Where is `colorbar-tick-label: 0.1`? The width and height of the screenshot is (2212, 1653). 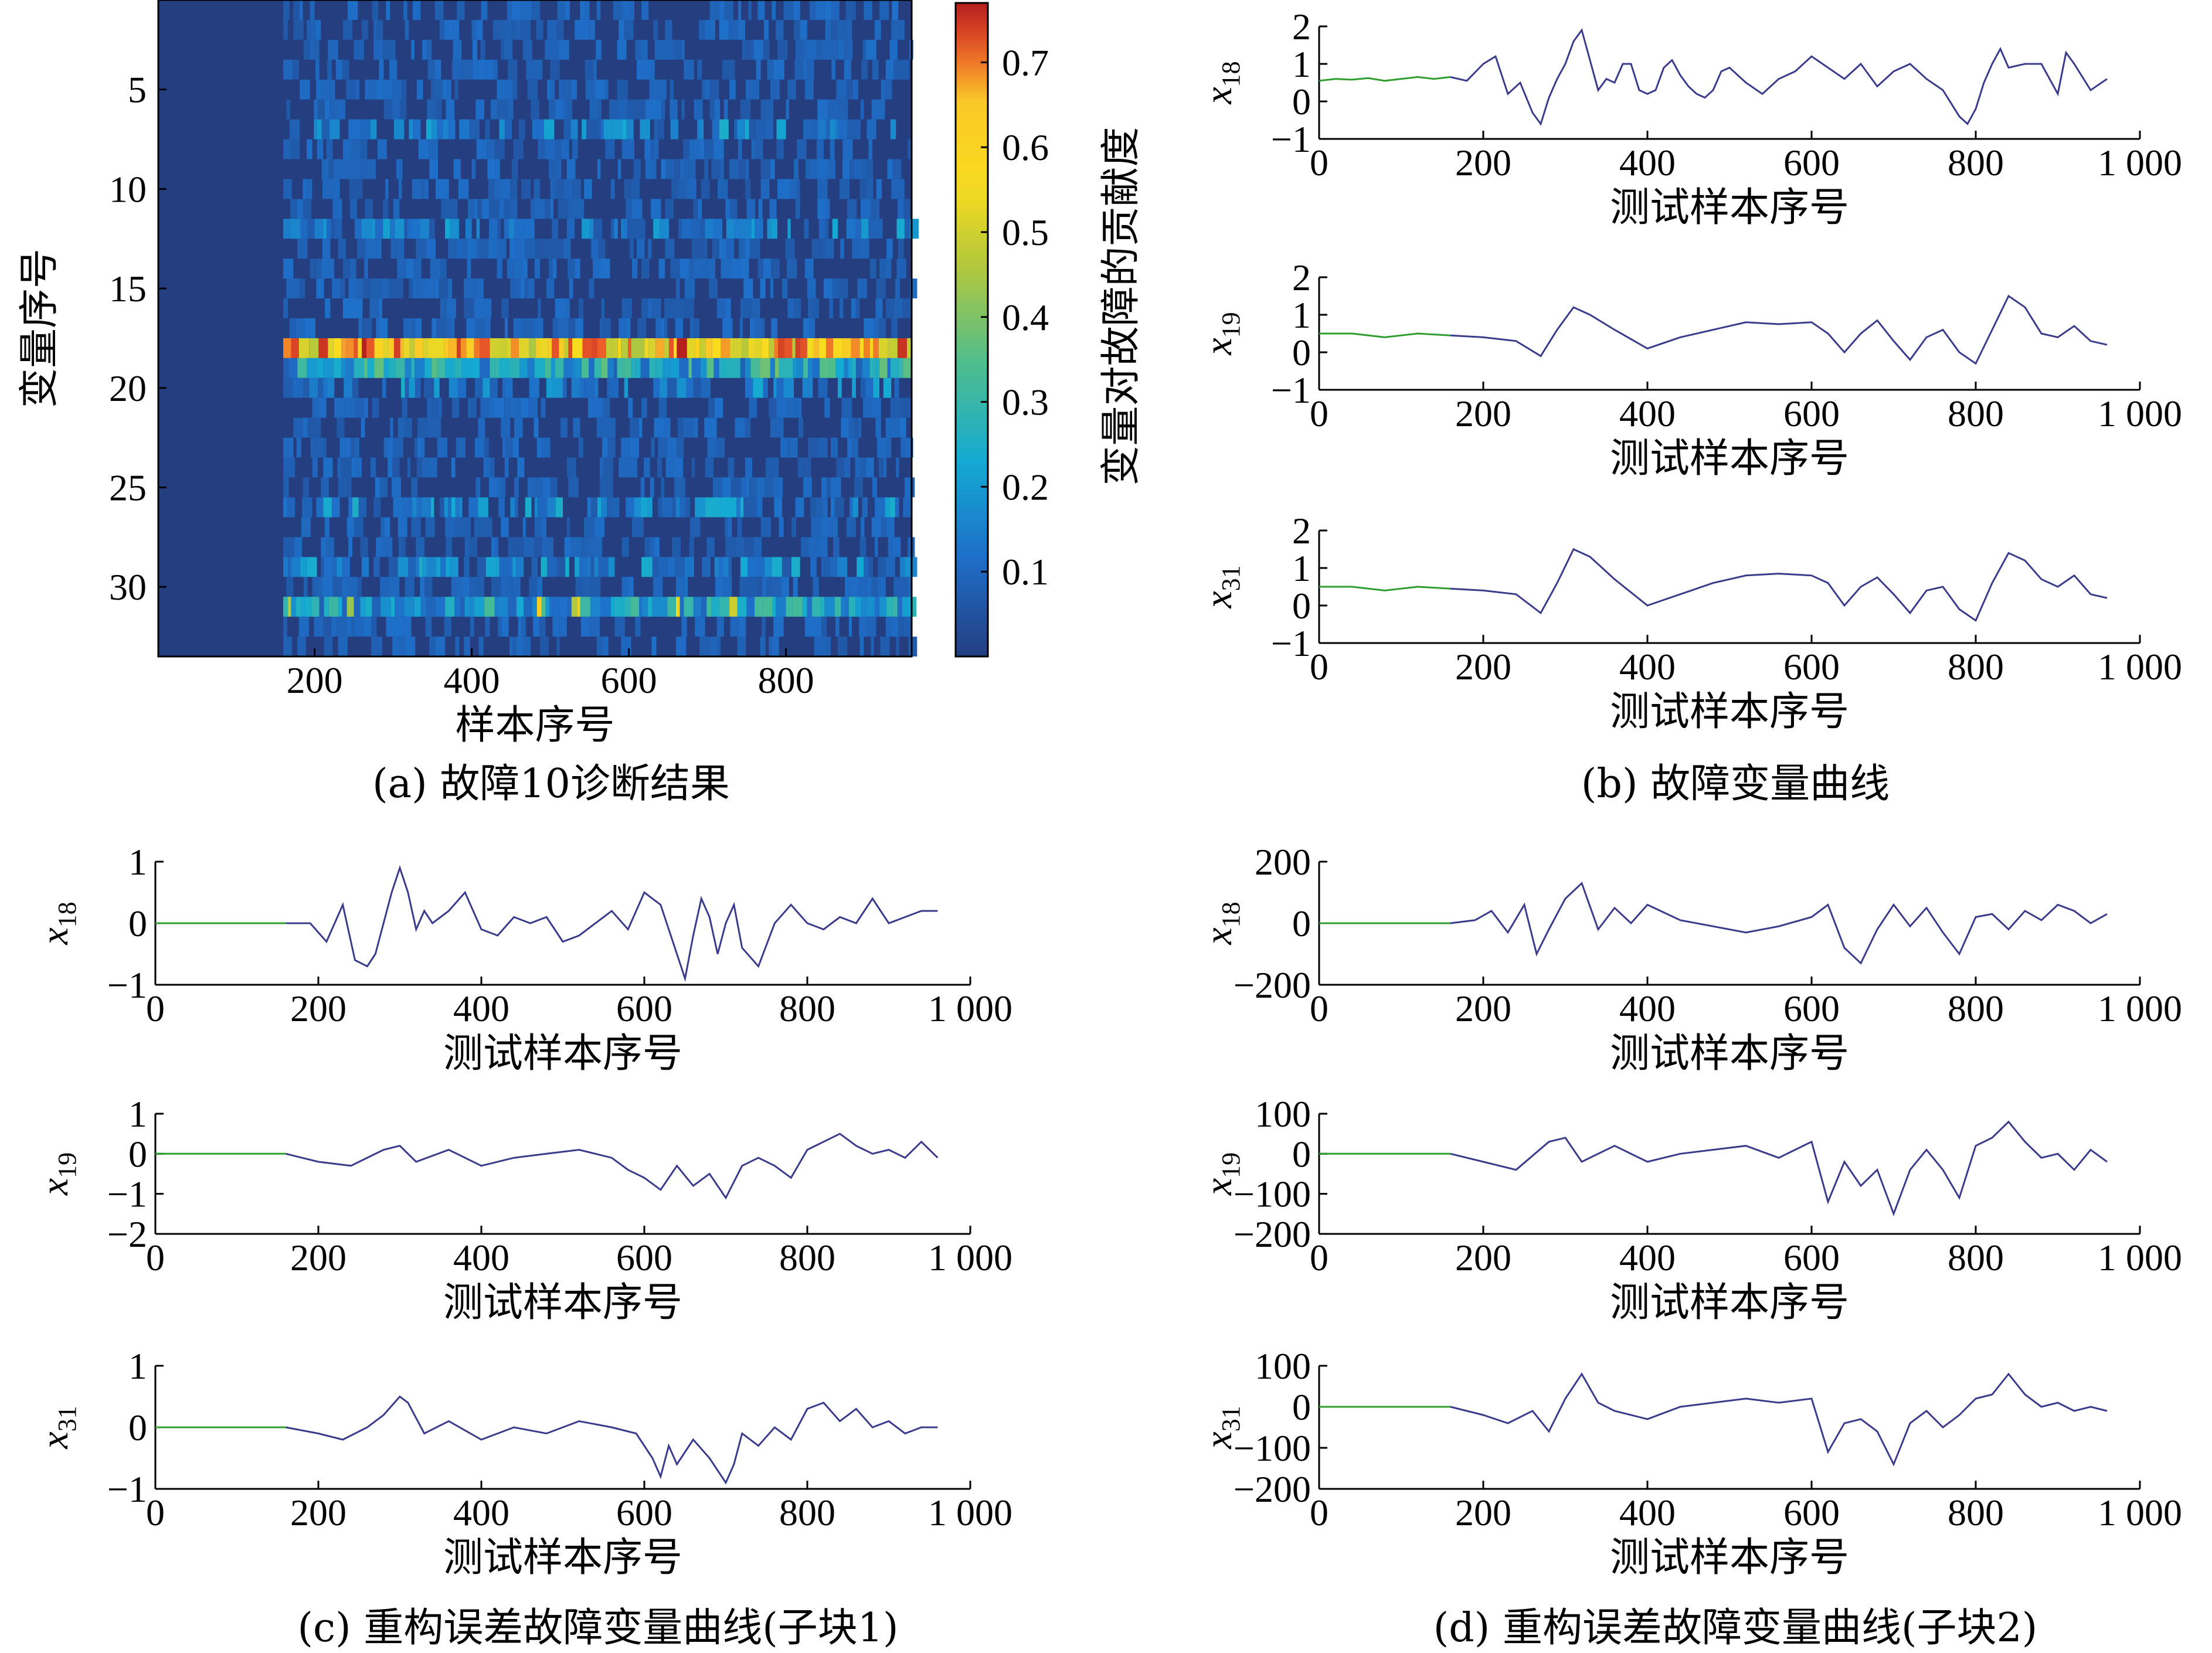 colorbar-tick-label: 0.1 is located at coordinates (1025, 572).